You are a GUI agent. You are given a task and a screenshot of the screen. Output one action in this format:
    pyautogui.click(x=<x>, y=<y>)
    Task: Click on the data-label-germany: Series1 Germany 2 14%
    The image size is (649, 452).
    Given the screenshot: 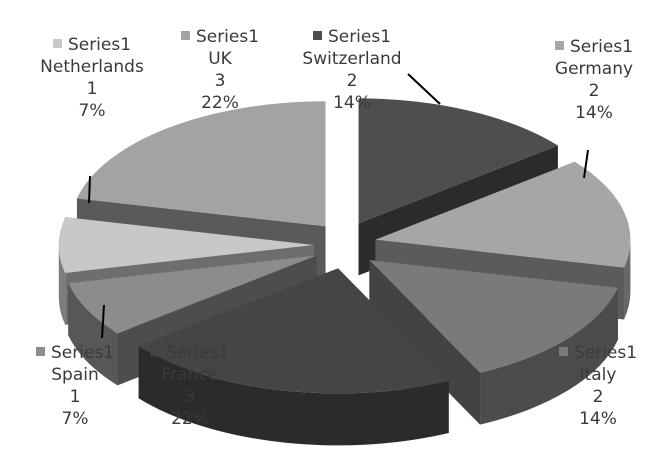 What is the action you would take?
    pyautogui.click(x=589, y=80)
    